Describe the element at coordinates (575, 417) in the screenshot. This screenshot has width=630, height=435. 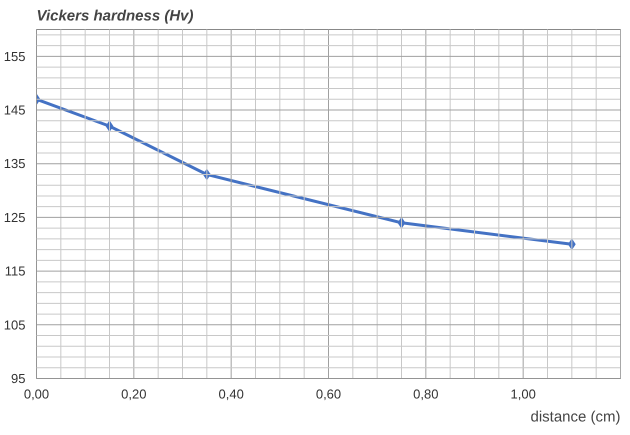
I see `x-axis-title: distance (cm)` at that location.